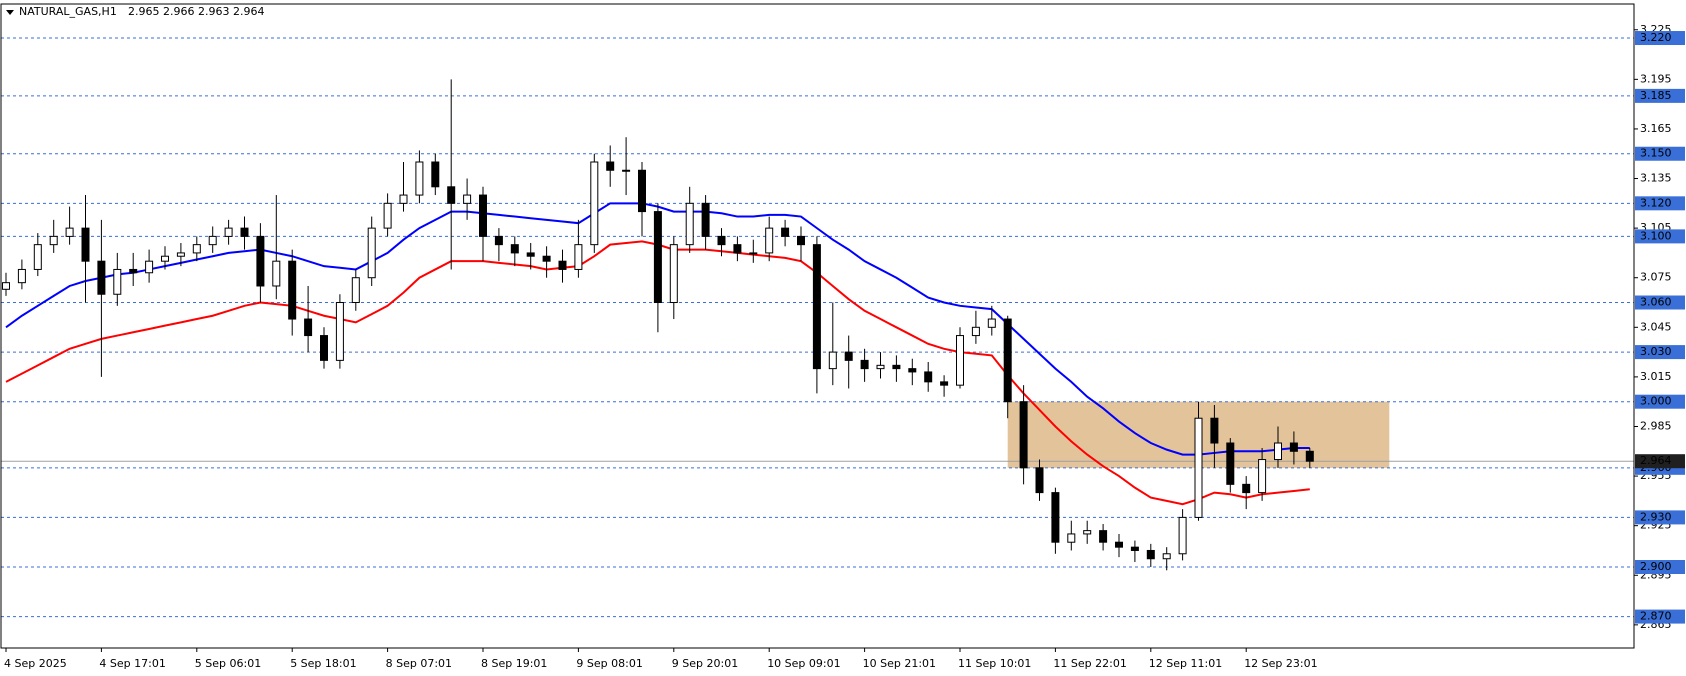 The height and width of the screenshot is (676, 1686). Describe the element at coordinates (1656, 37) in the screenshot. I see `level-label: 3.220` at that location.